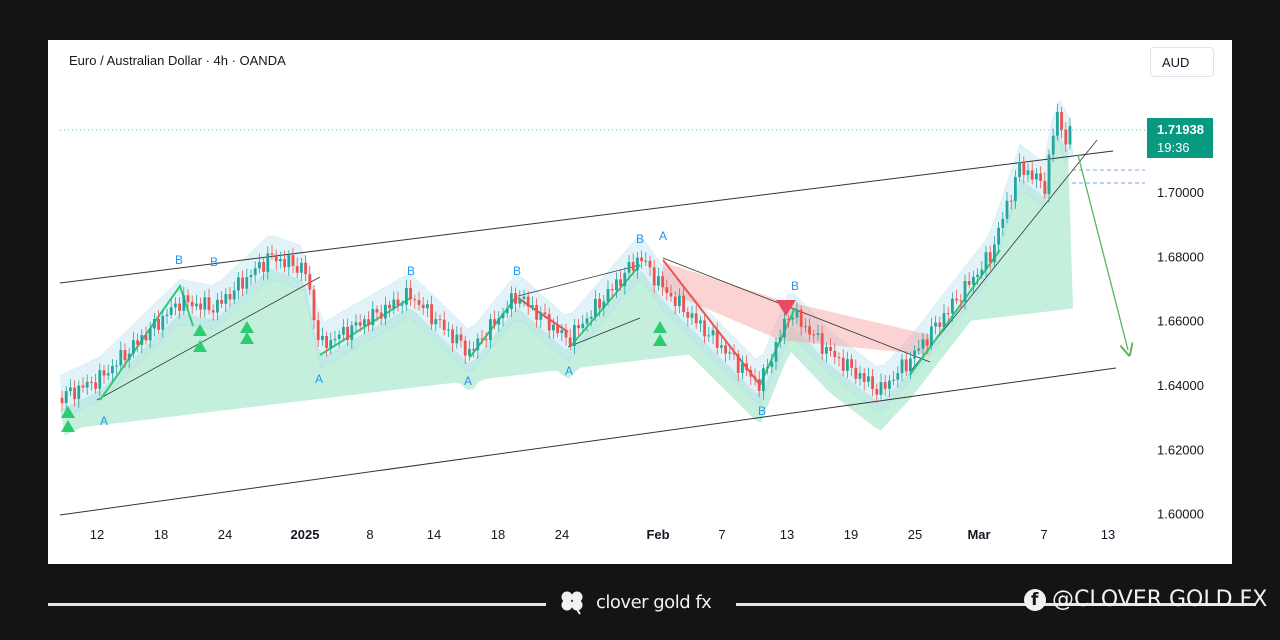  I want to click on x-tick-label: 24, so click(562, 534).